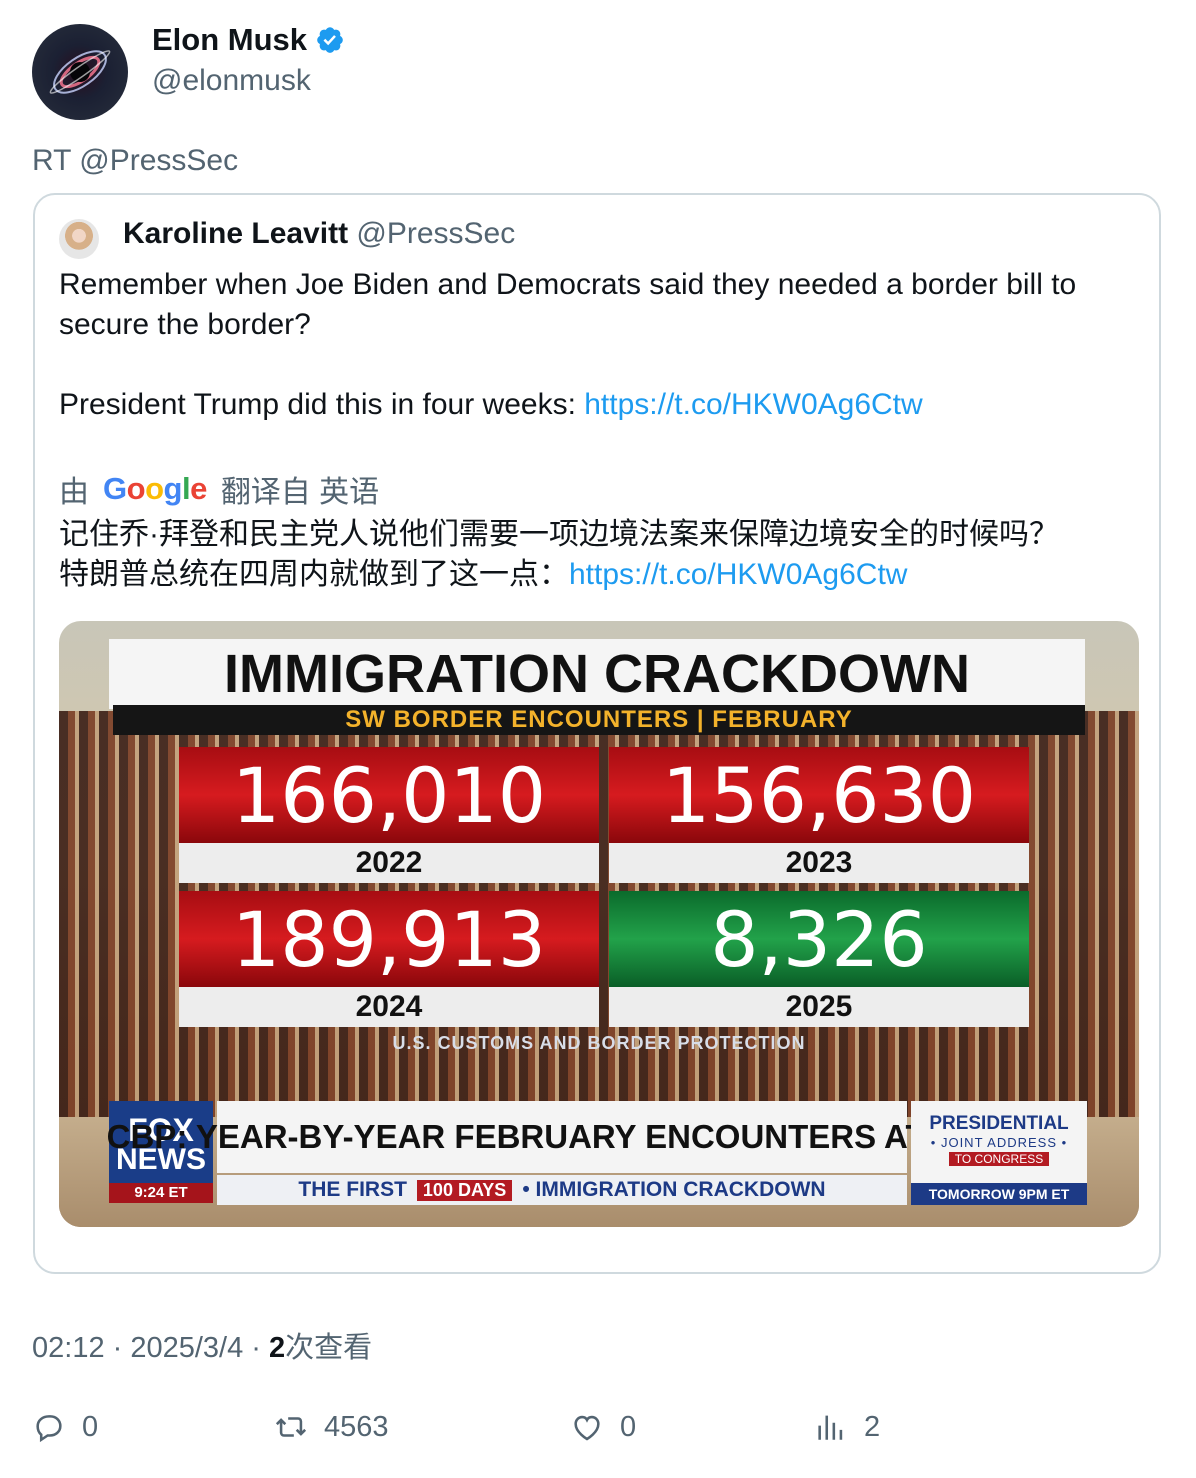 This screenshot has height=1478, width=1196. I want to click on promo-title: PRESIDENTIAL, so click(999, 1123).